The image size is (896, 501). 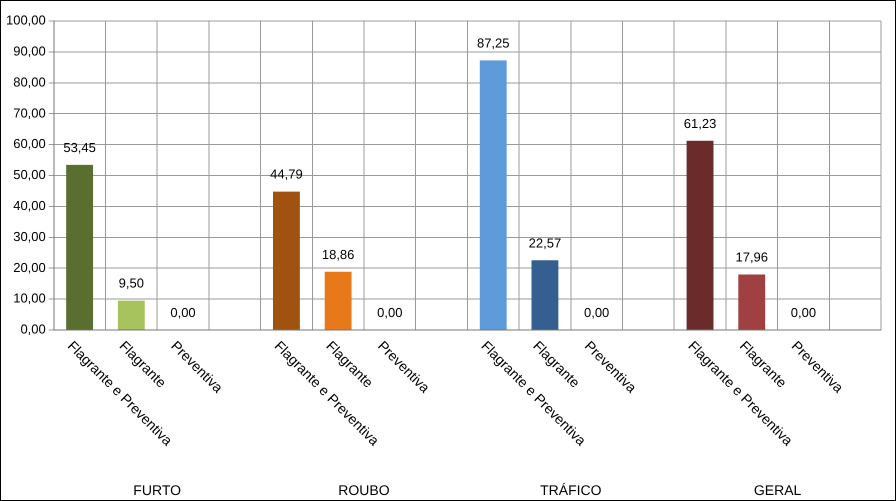 What do you see at coordinates (29, 236) in the screenshot?
I see `y-tick-label: 30,00` at bounding box center [29, 236].